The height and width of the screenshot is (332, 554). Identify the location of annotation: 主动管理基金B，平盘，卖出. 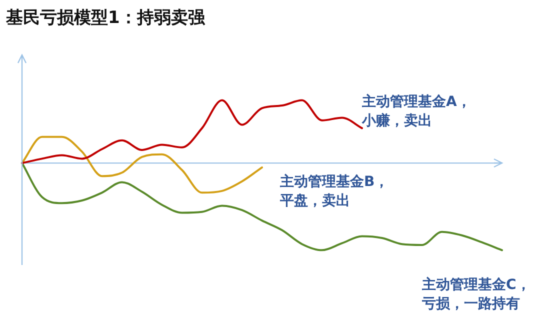
(335, 192).